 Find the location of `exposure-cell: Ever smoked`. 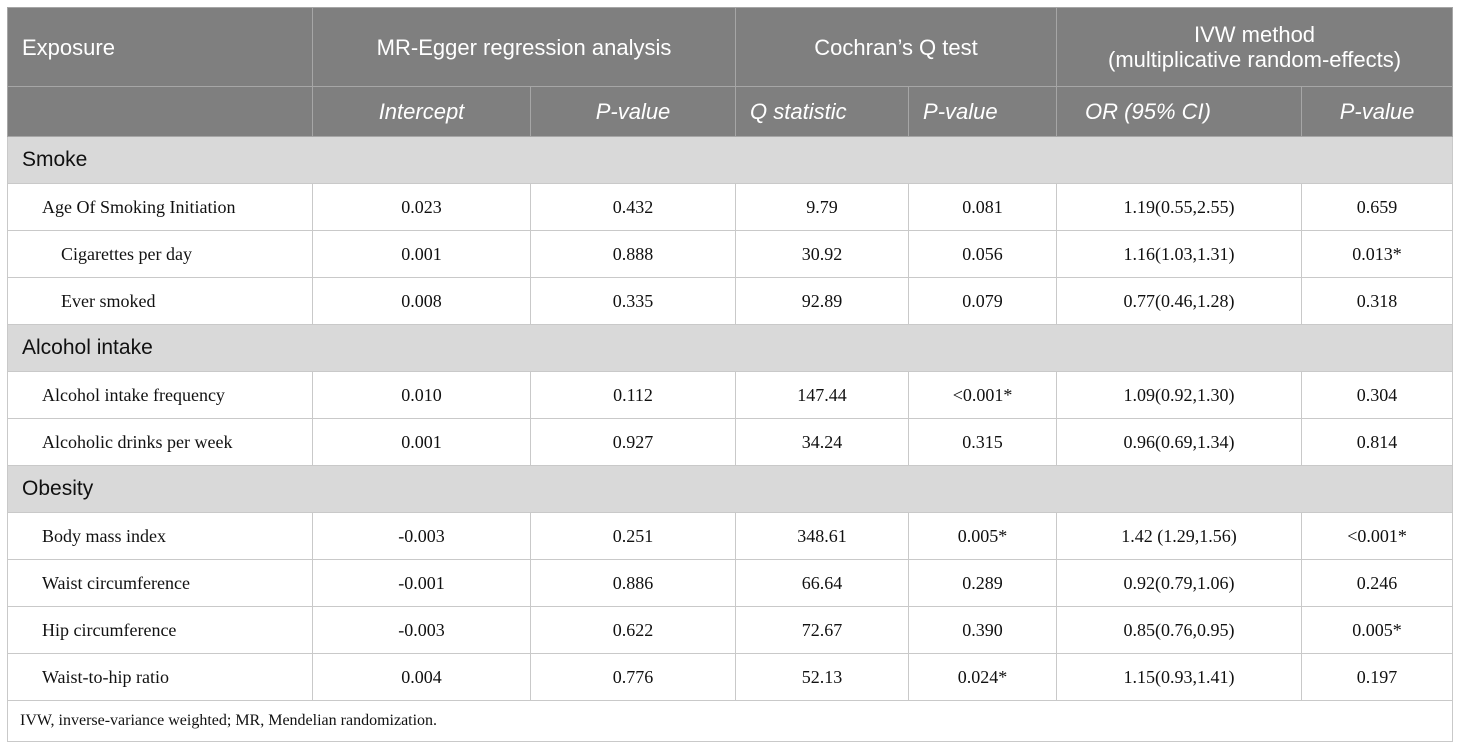

exposure-cell: Ever smoked is located at coordinates (160, 301).